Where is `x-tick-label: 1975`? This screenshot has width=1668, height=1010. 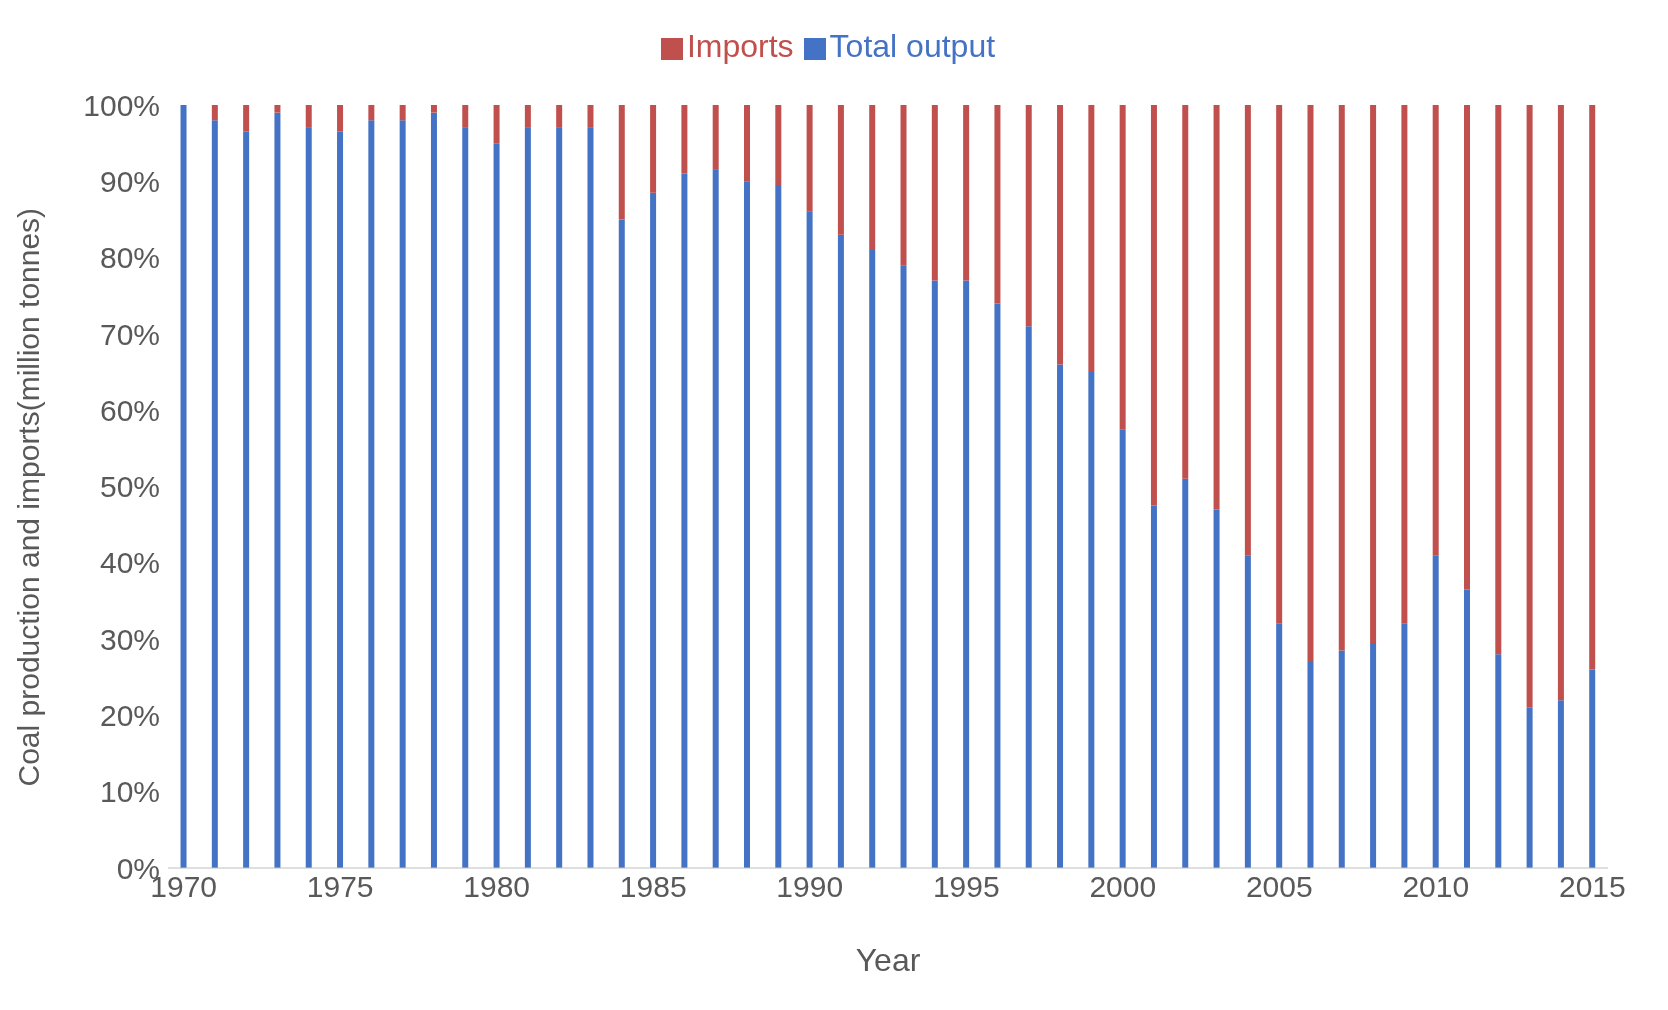 x-tick-label: 1975 is located at coordinates (340, 887).